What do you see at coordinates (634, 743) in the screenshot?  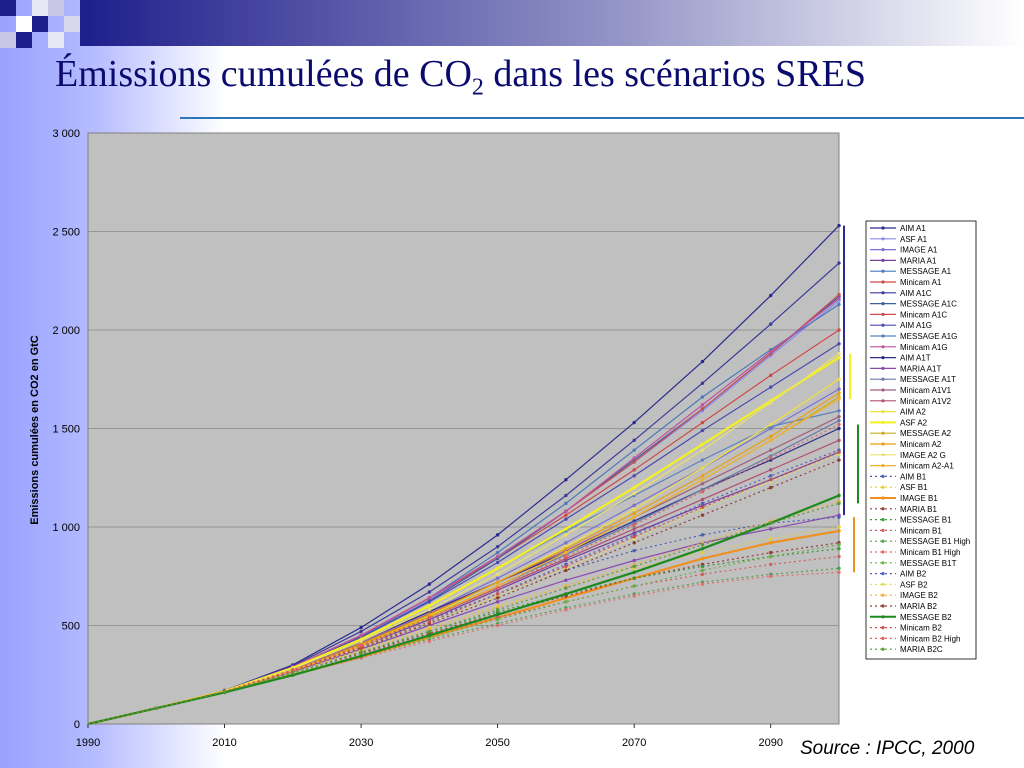 I see `x-tick-label: 2070` at bounding box center [634, 743].